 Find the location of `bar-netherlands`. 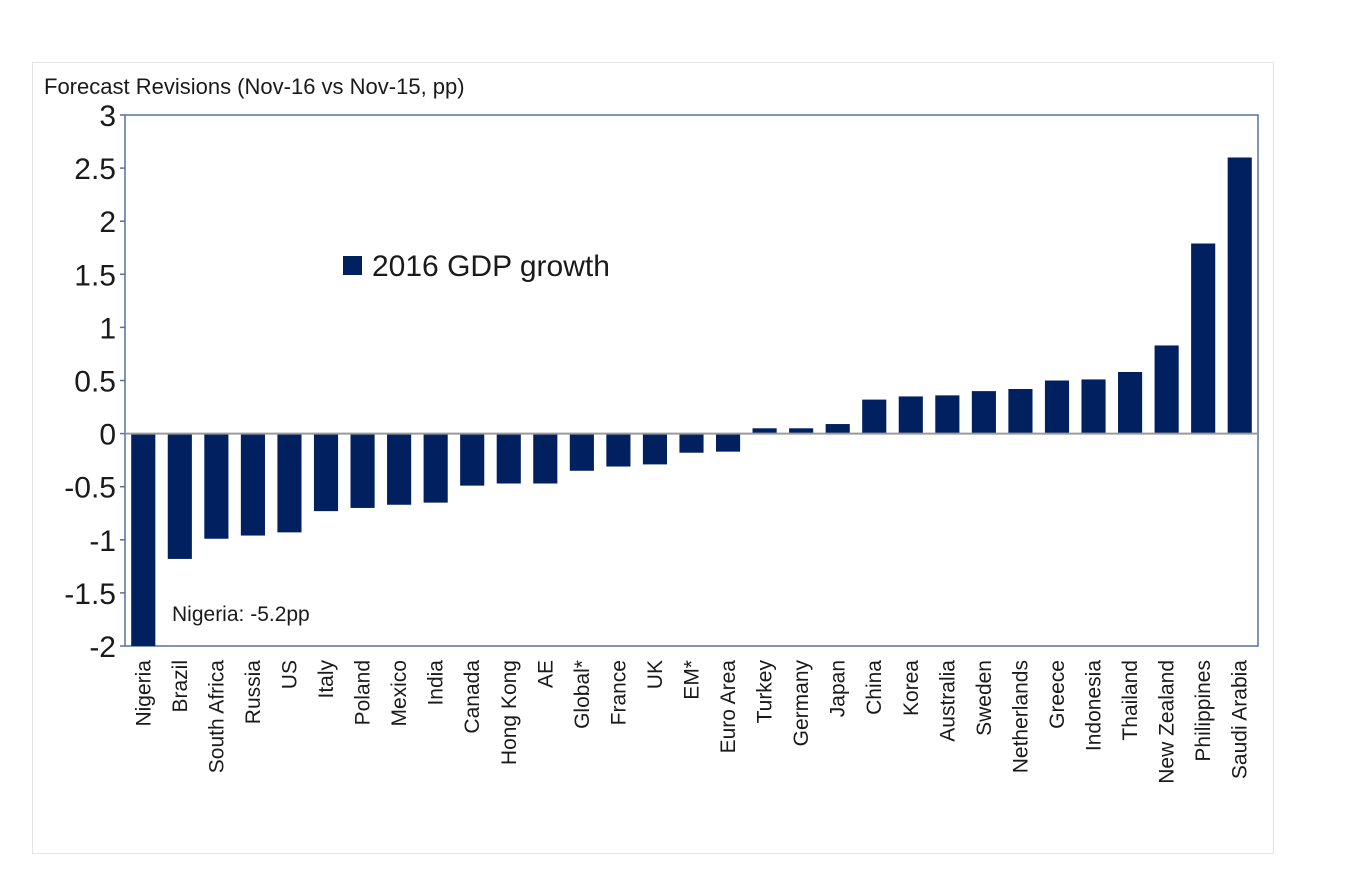

bar-netherlands is located at coordinates (1020, 411).